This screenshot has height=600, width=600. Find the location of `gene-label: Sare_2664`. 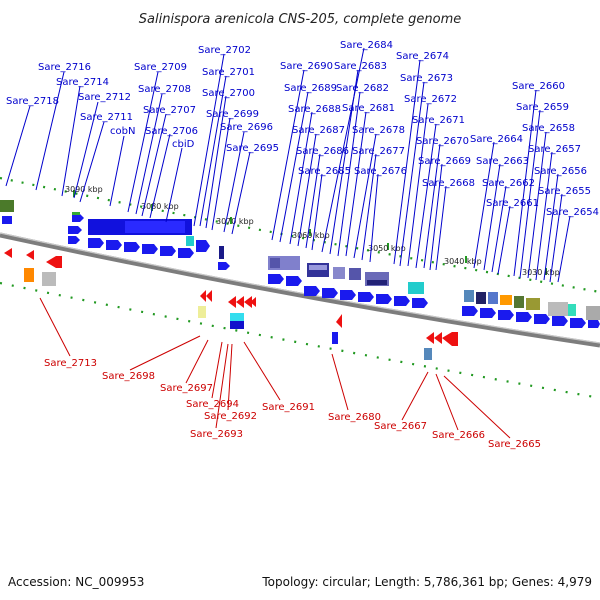

gene-label: Sare_2664 is located at coordinates (496, 139).